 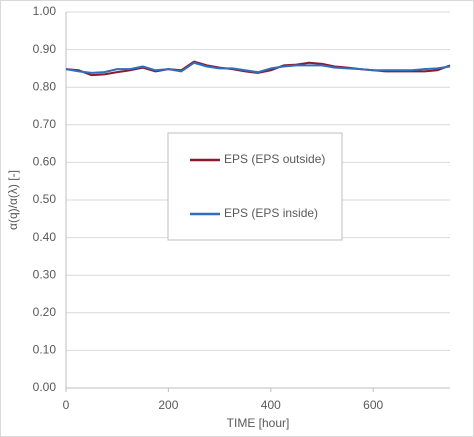 What do you see at coordinates (255, 186) in the screenshot?
I see `legend-box` at bounding box center [255, 186].